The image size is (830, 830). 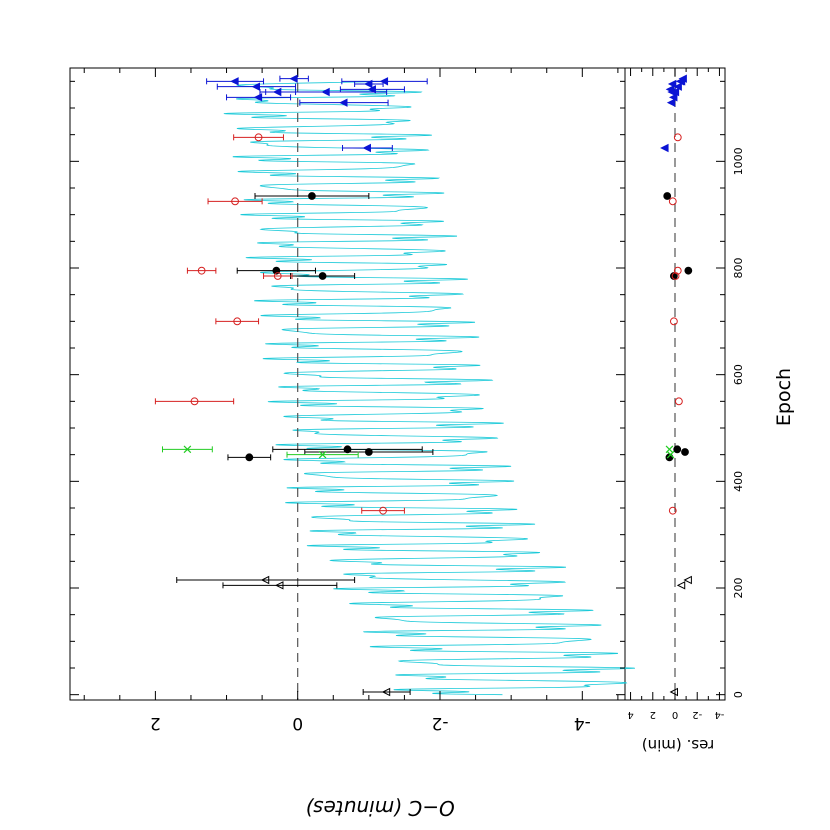 I want to click on residual-axis-label: res. (min), so click(x=678, y=745).